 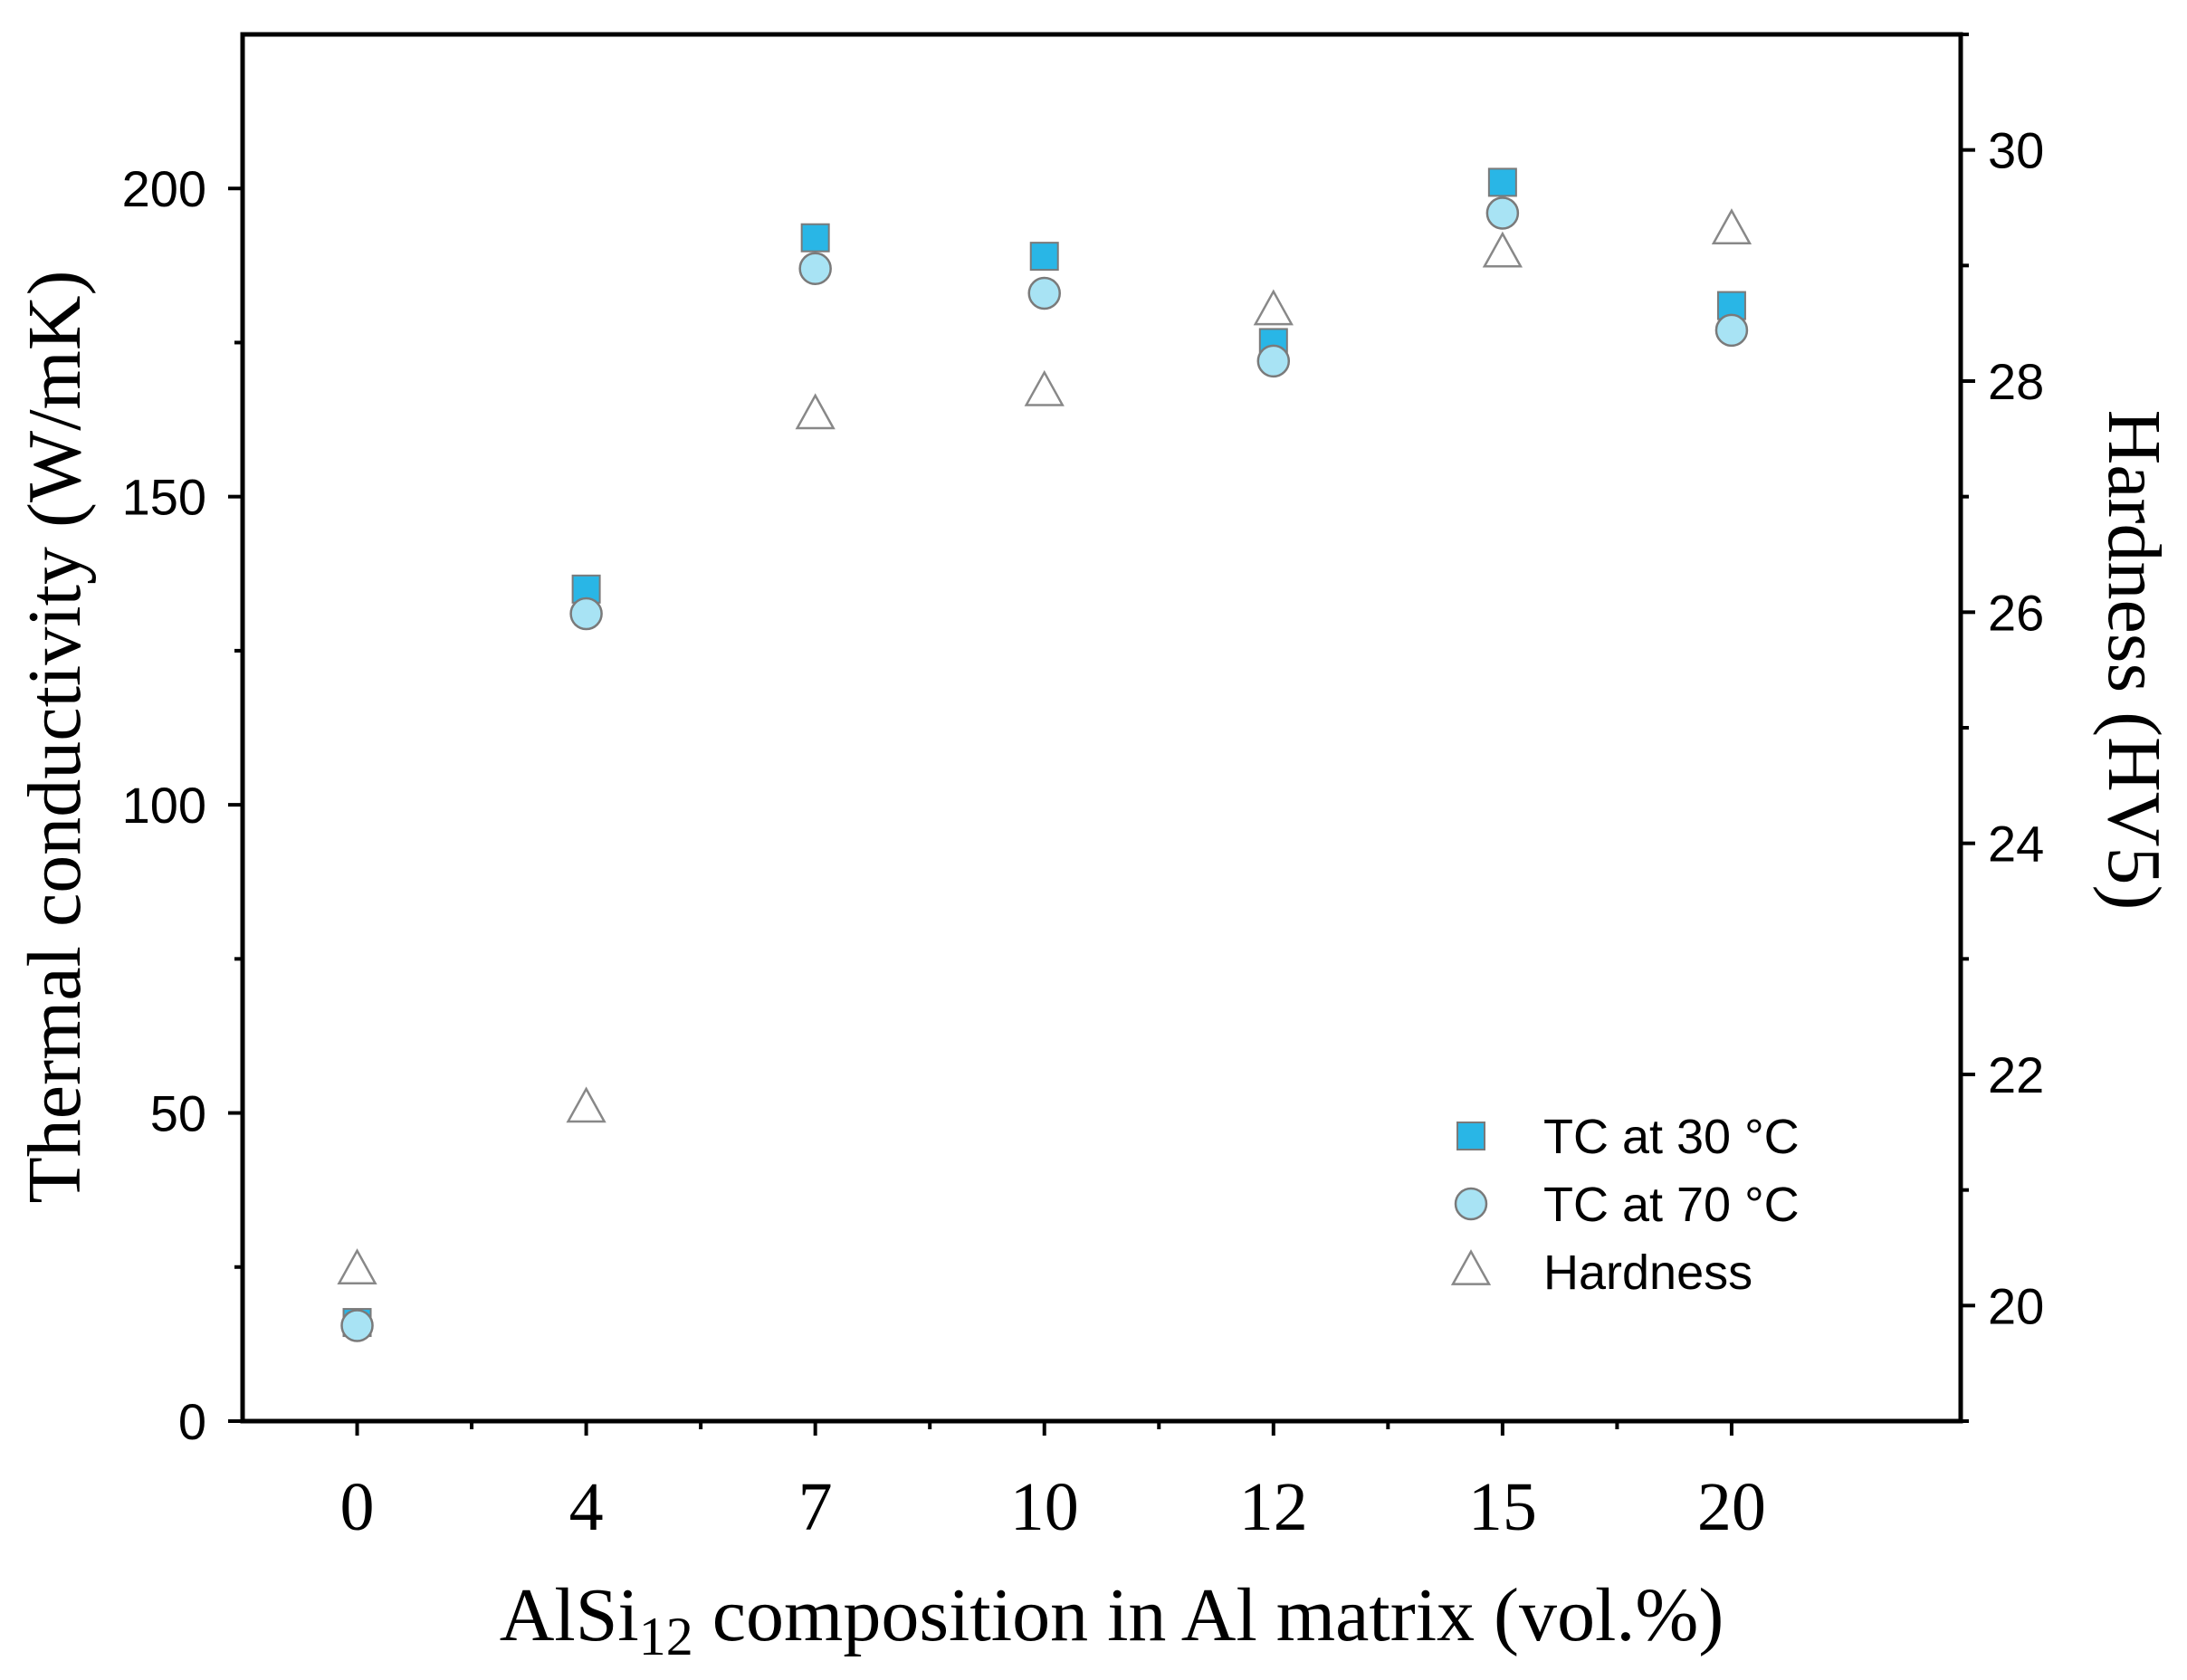 What do you see at coordinates (2016, 844) in the screenshot?
I see `y-right-tick-label: 24` at bounding box center [2016, 844].